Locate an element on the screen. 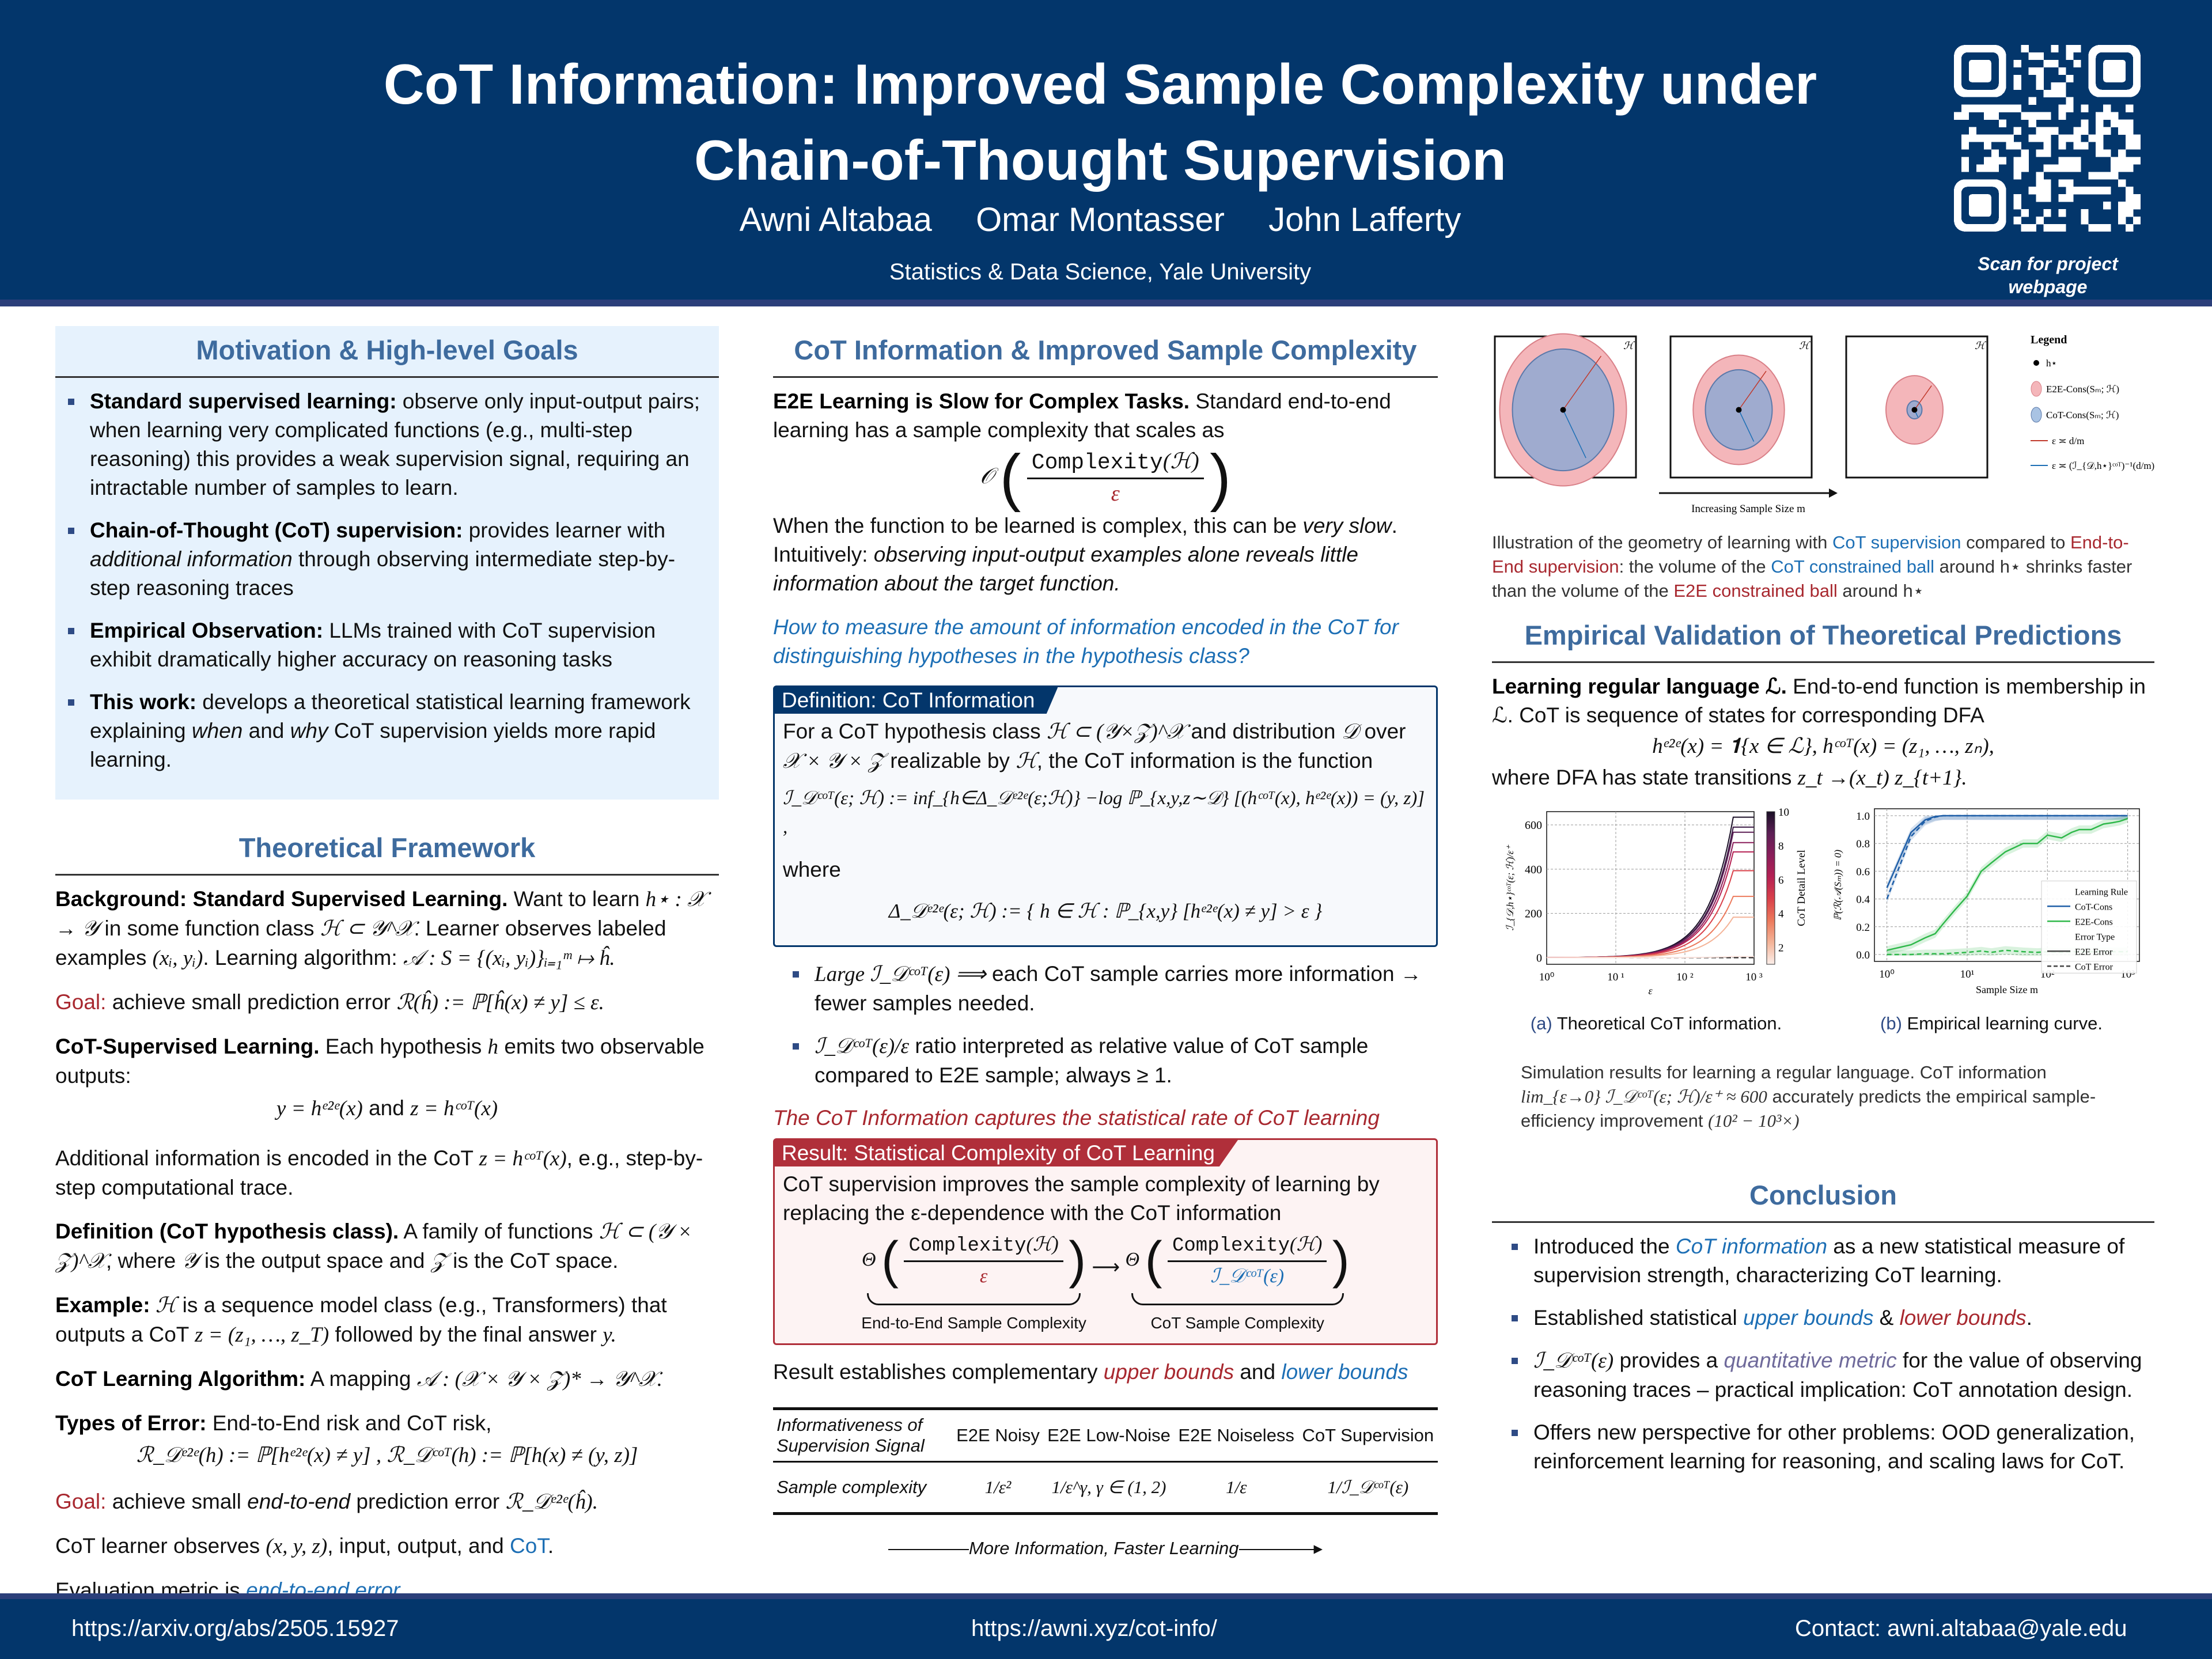 The width and height of the screenshot is (2212, 1659). outputs-equation: y = hᵉ²ᵉ(x) and z = hᶜᵒᵀ(x) is located at coordinates (387, 1108).